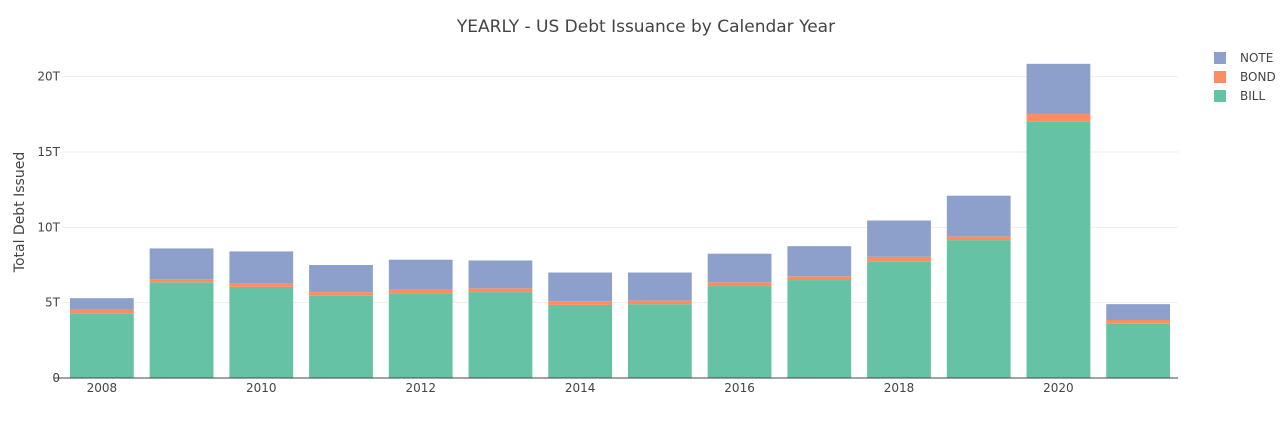 The image size is (1286, 428). What do you see at coordinates (1058, 88) in the screenshot?
I see `bar-note-2020` at bounding box center [1058, 88].